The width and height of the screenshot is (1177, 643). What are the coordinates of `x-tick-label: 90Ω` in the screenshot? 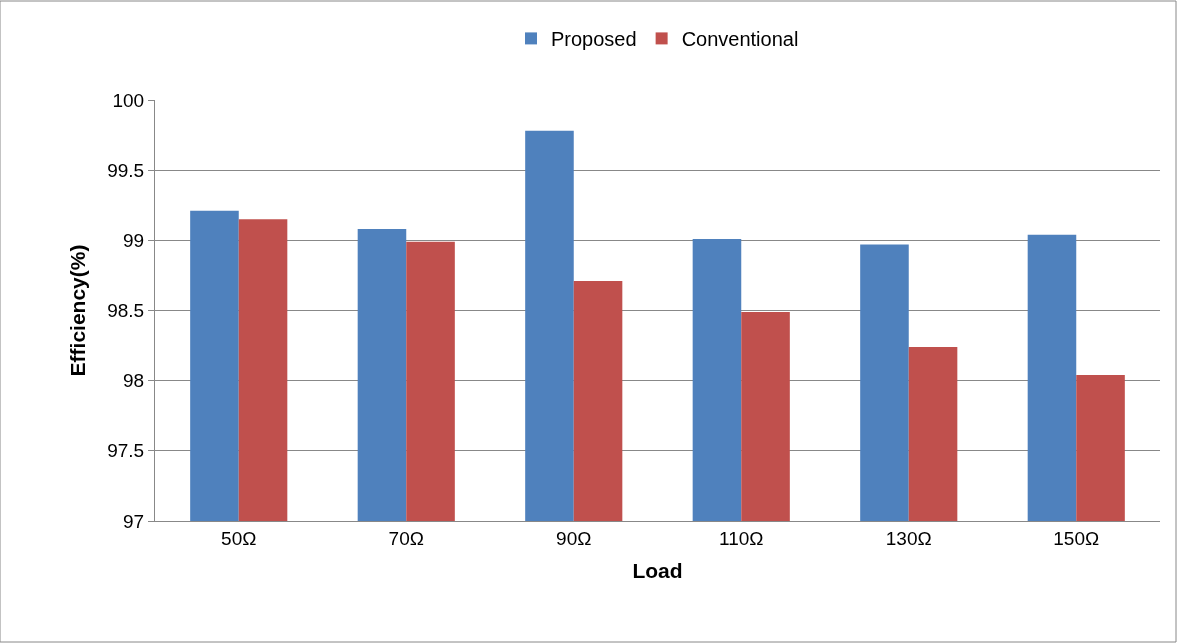 It's located at (574, 538).